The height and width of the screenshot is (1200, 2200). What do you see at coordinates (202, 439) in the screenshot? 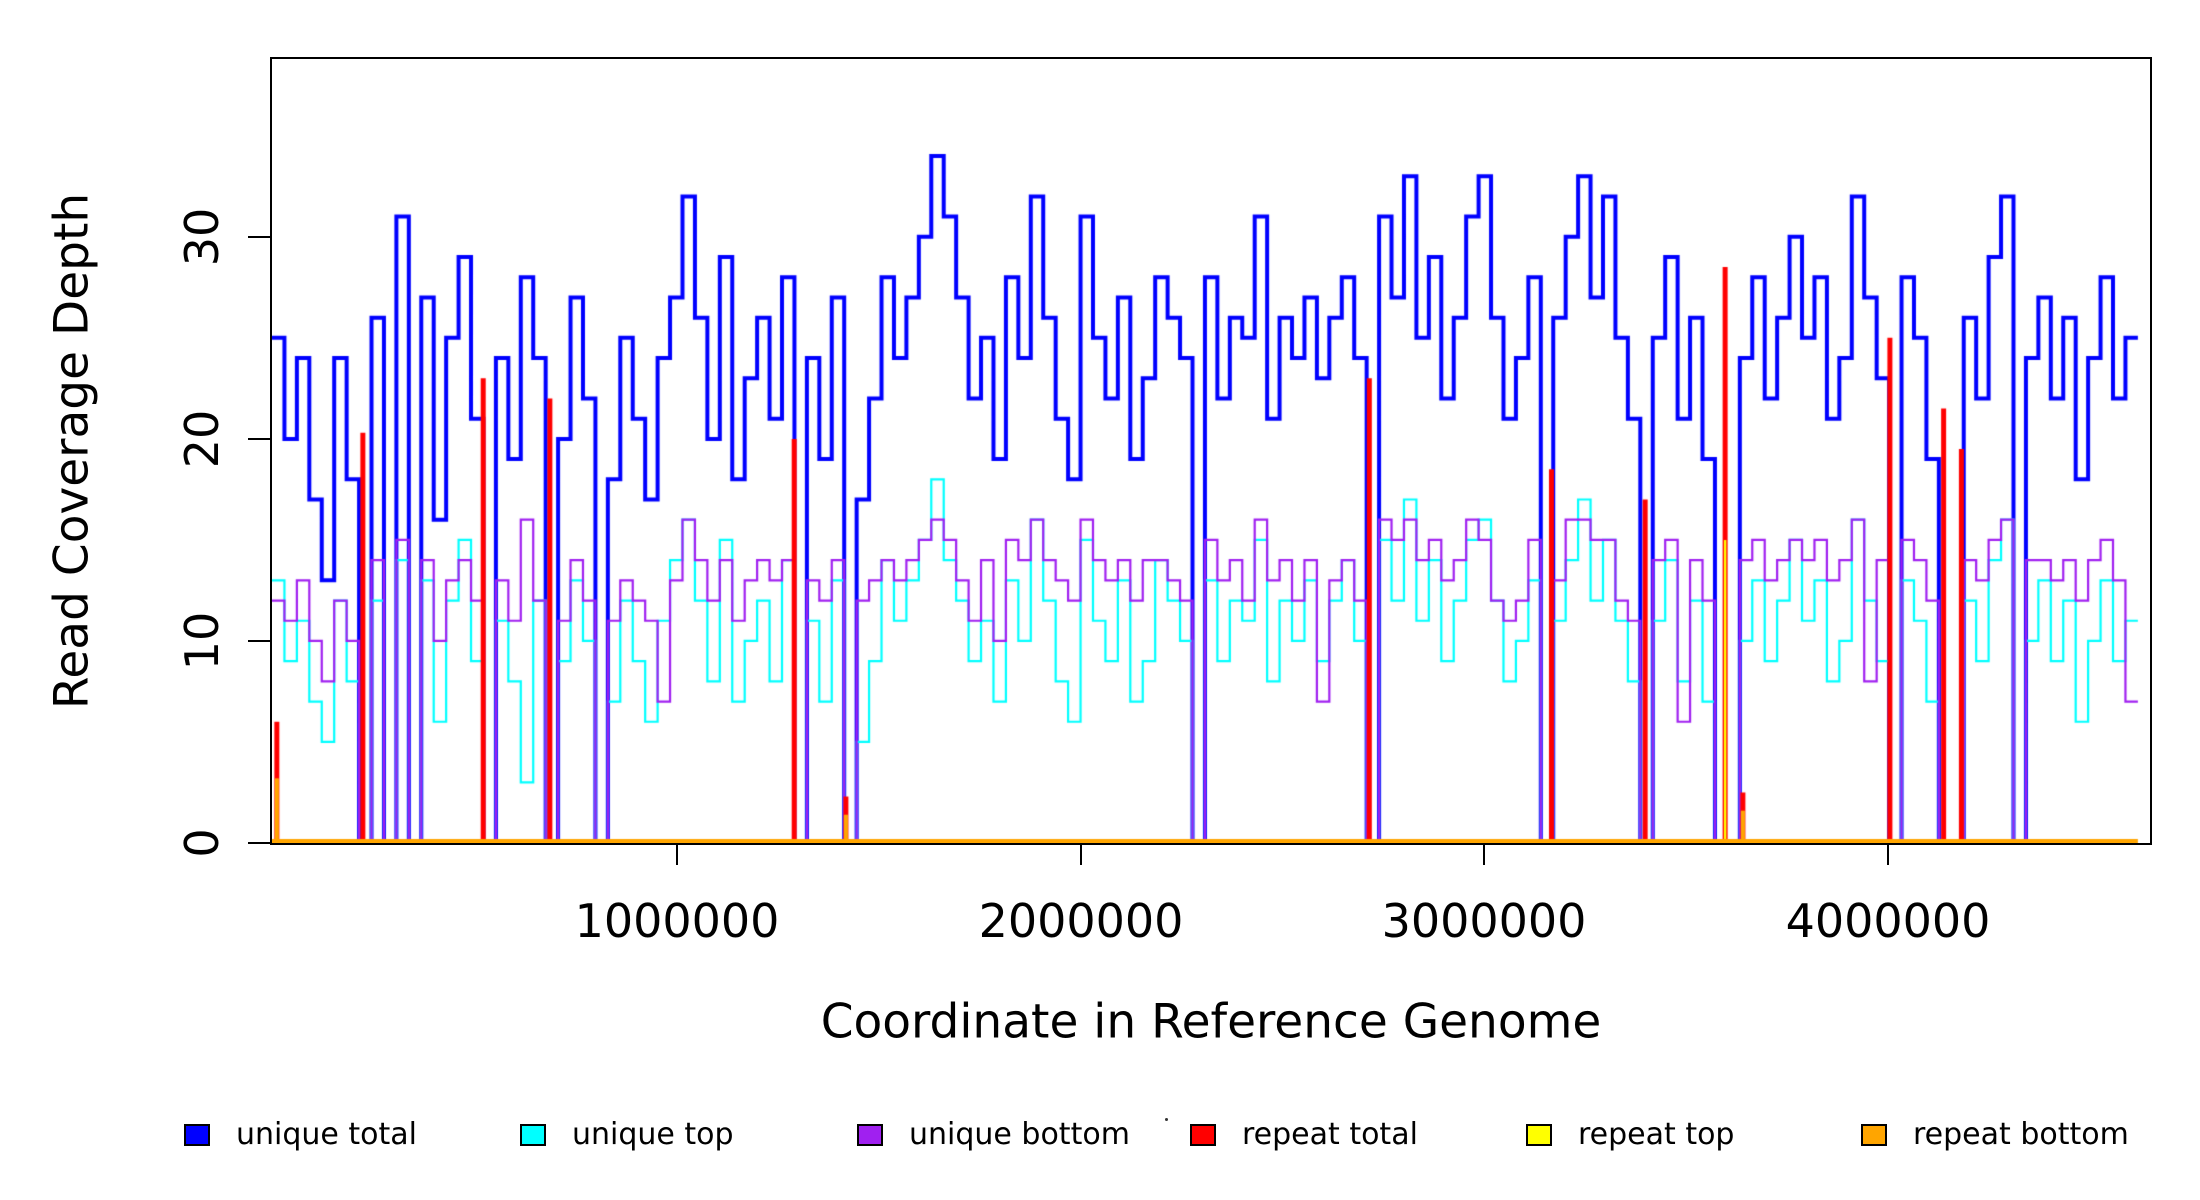
I see `y-tick-label-20: 20` at bounding box center [202, 439].